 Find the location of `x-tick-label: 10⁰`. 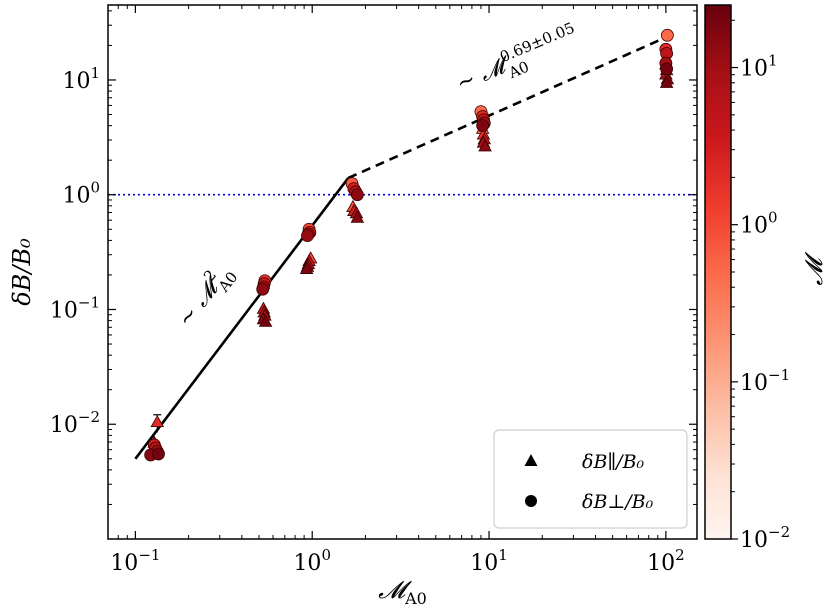

x-tick-label: 10⁰ is located at coordinates (312, 561).